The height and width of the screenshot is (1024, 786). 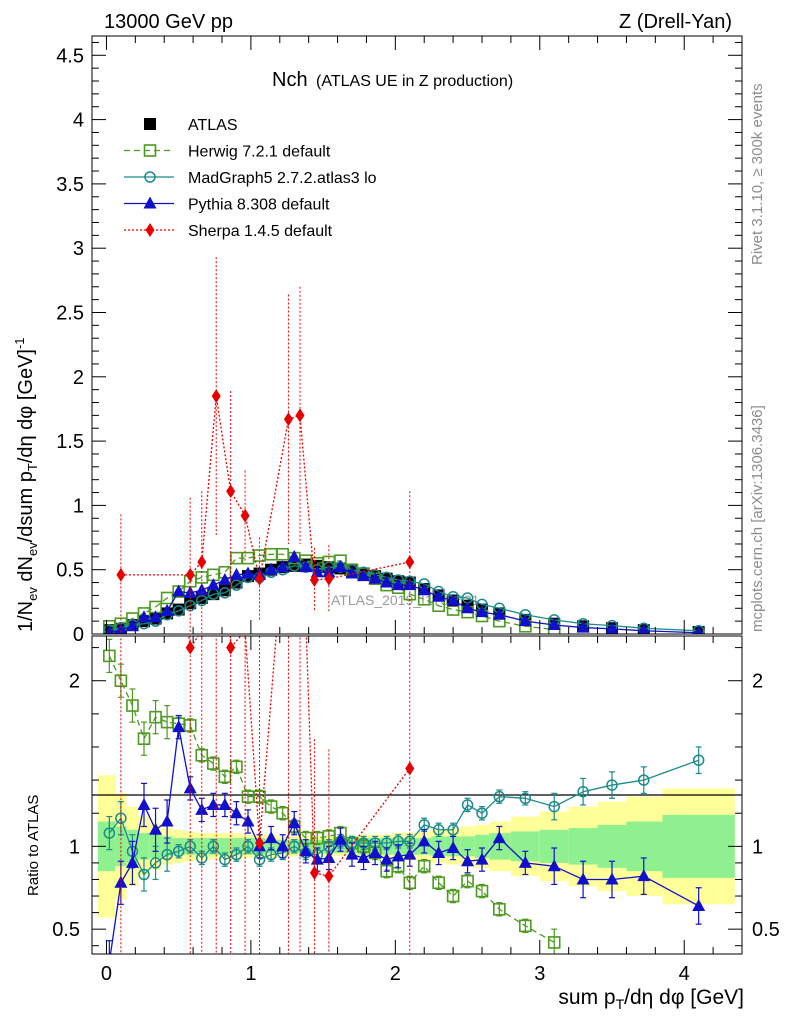 What do you see at coordinates (757, 847) in the screenshot?
I see `ratio-y-tick-label-right: 1` at bounding box center [757, 847].